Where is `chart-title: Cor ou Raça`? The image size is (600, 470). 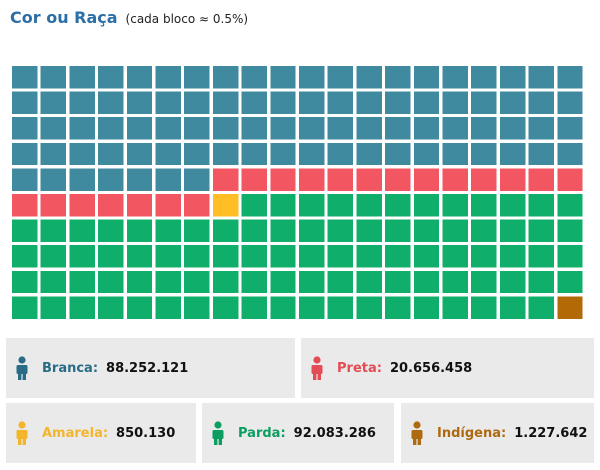
chart-title: Cor ou Raça is located at coordinates (64, 17).